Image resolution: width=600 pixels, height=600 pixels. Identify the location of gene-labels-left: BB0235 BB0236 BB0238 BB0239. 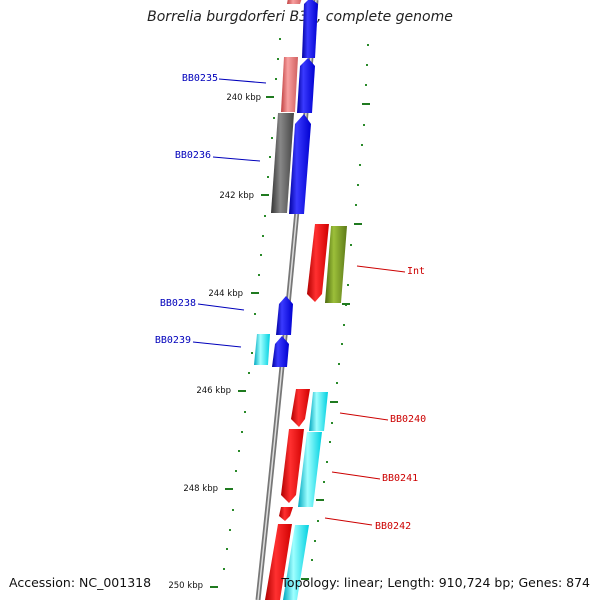
(186, 209).